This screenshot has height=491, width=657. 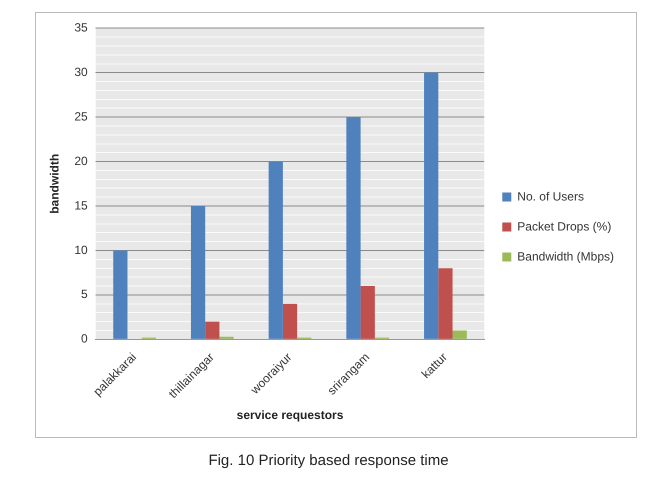 What do you see at coordinates (81, 161) in the screenshot?
I see `y-tick-label: 20` at bounding box center [81, 161].